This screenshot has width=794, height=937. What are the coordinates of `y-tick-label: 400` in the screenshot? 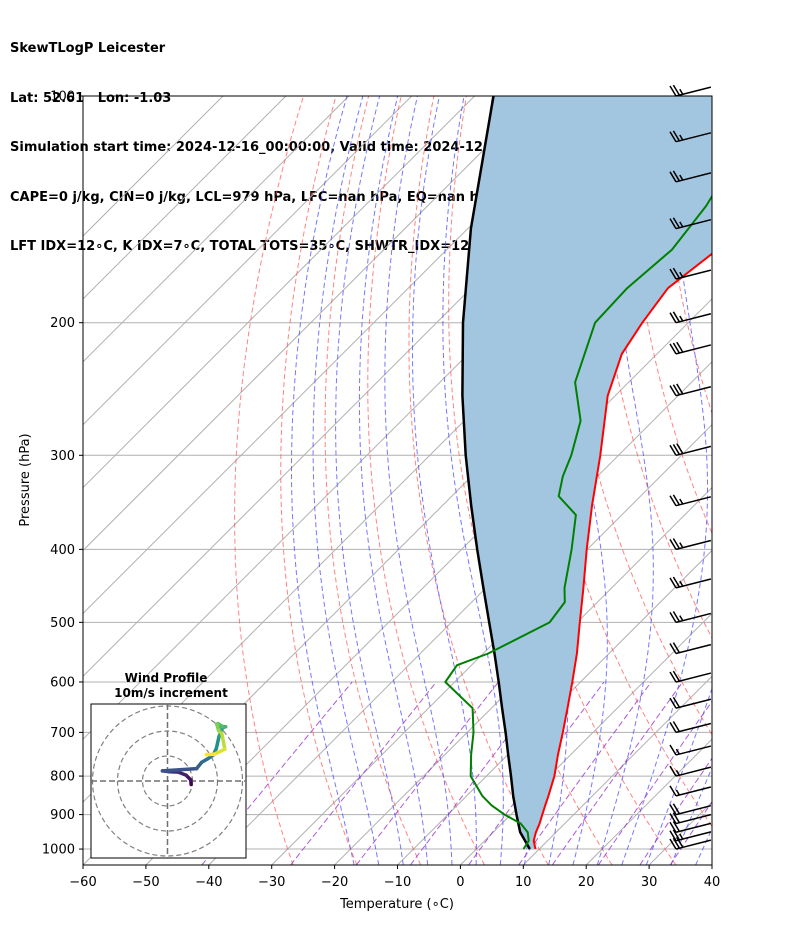 It's located at (62, 550).